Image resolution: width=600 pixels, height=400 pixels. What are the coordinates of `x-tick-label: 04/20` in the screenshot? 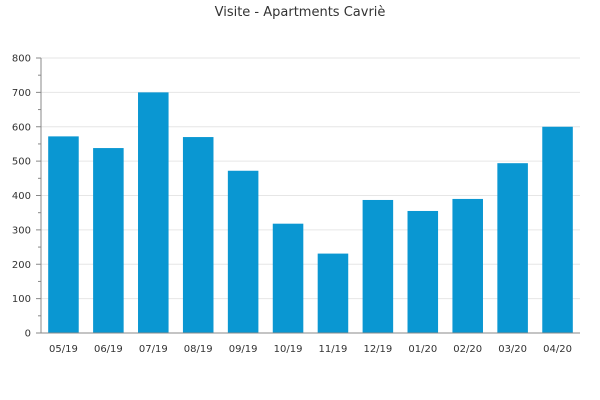 It's located at (557, 349).